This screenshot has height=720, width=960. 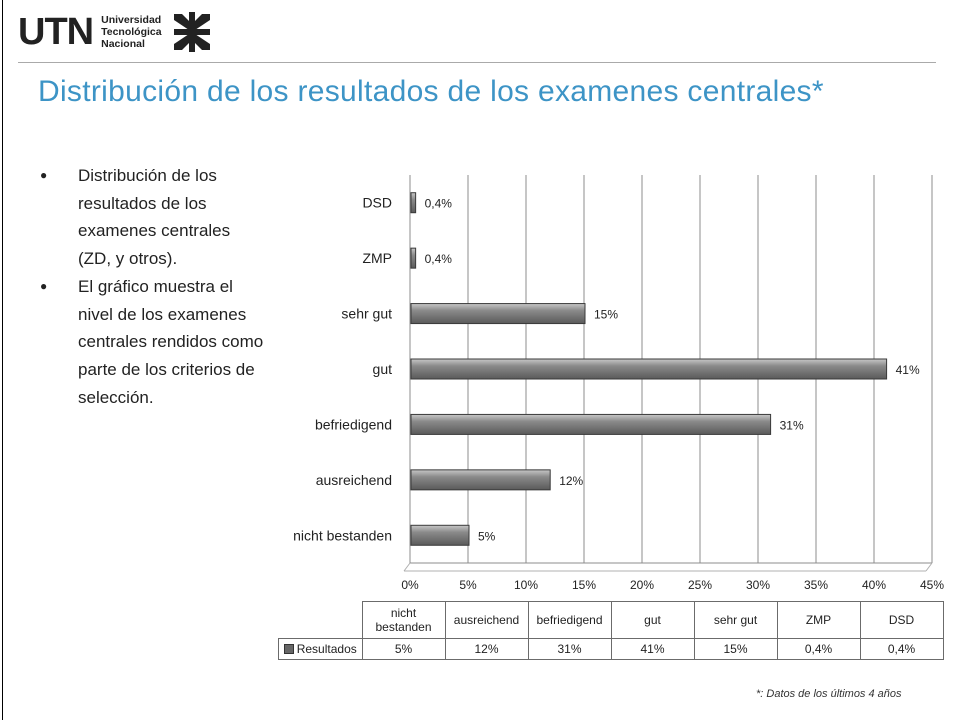 I want to click on x-tick-label: 10%, so click(x=526, y=585).